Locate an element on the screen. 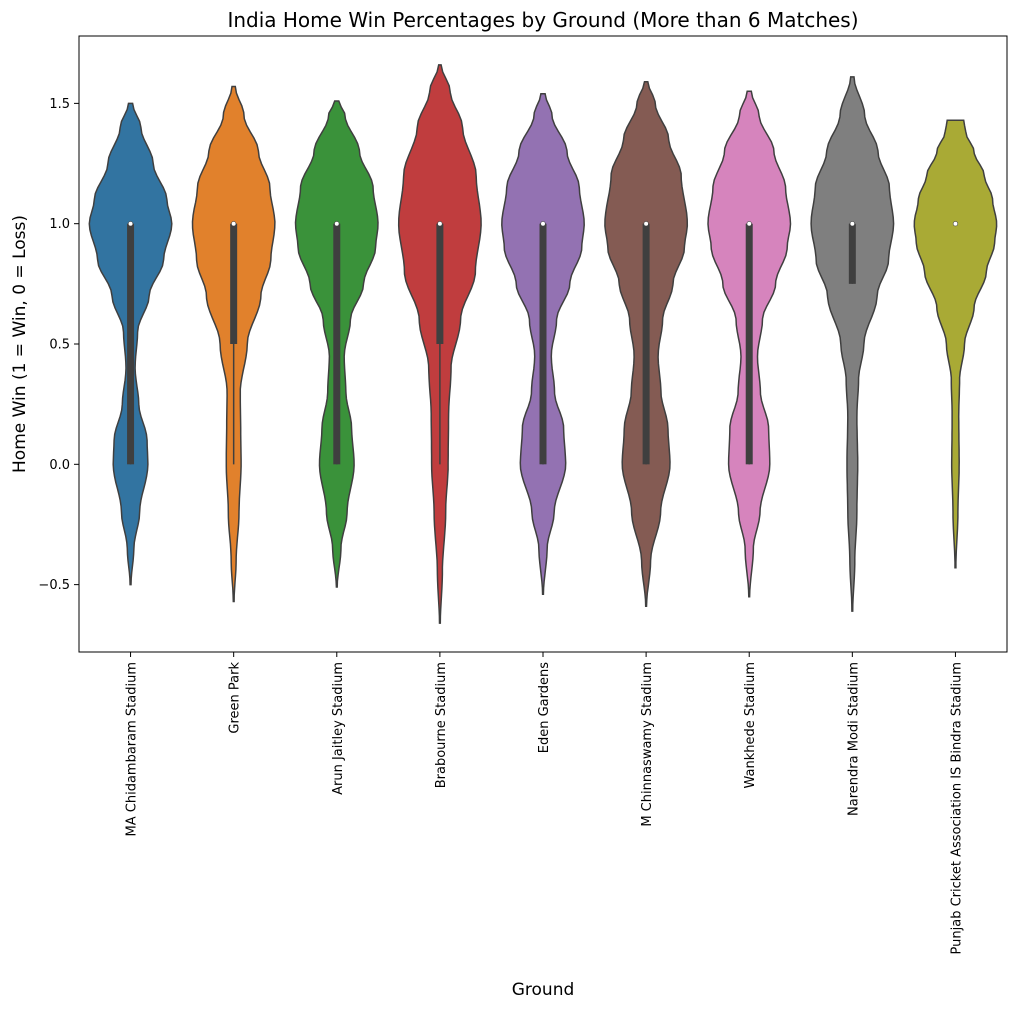  x-tick-label: M Chinnaswamy Stadium is located at coordinates (647, 744).